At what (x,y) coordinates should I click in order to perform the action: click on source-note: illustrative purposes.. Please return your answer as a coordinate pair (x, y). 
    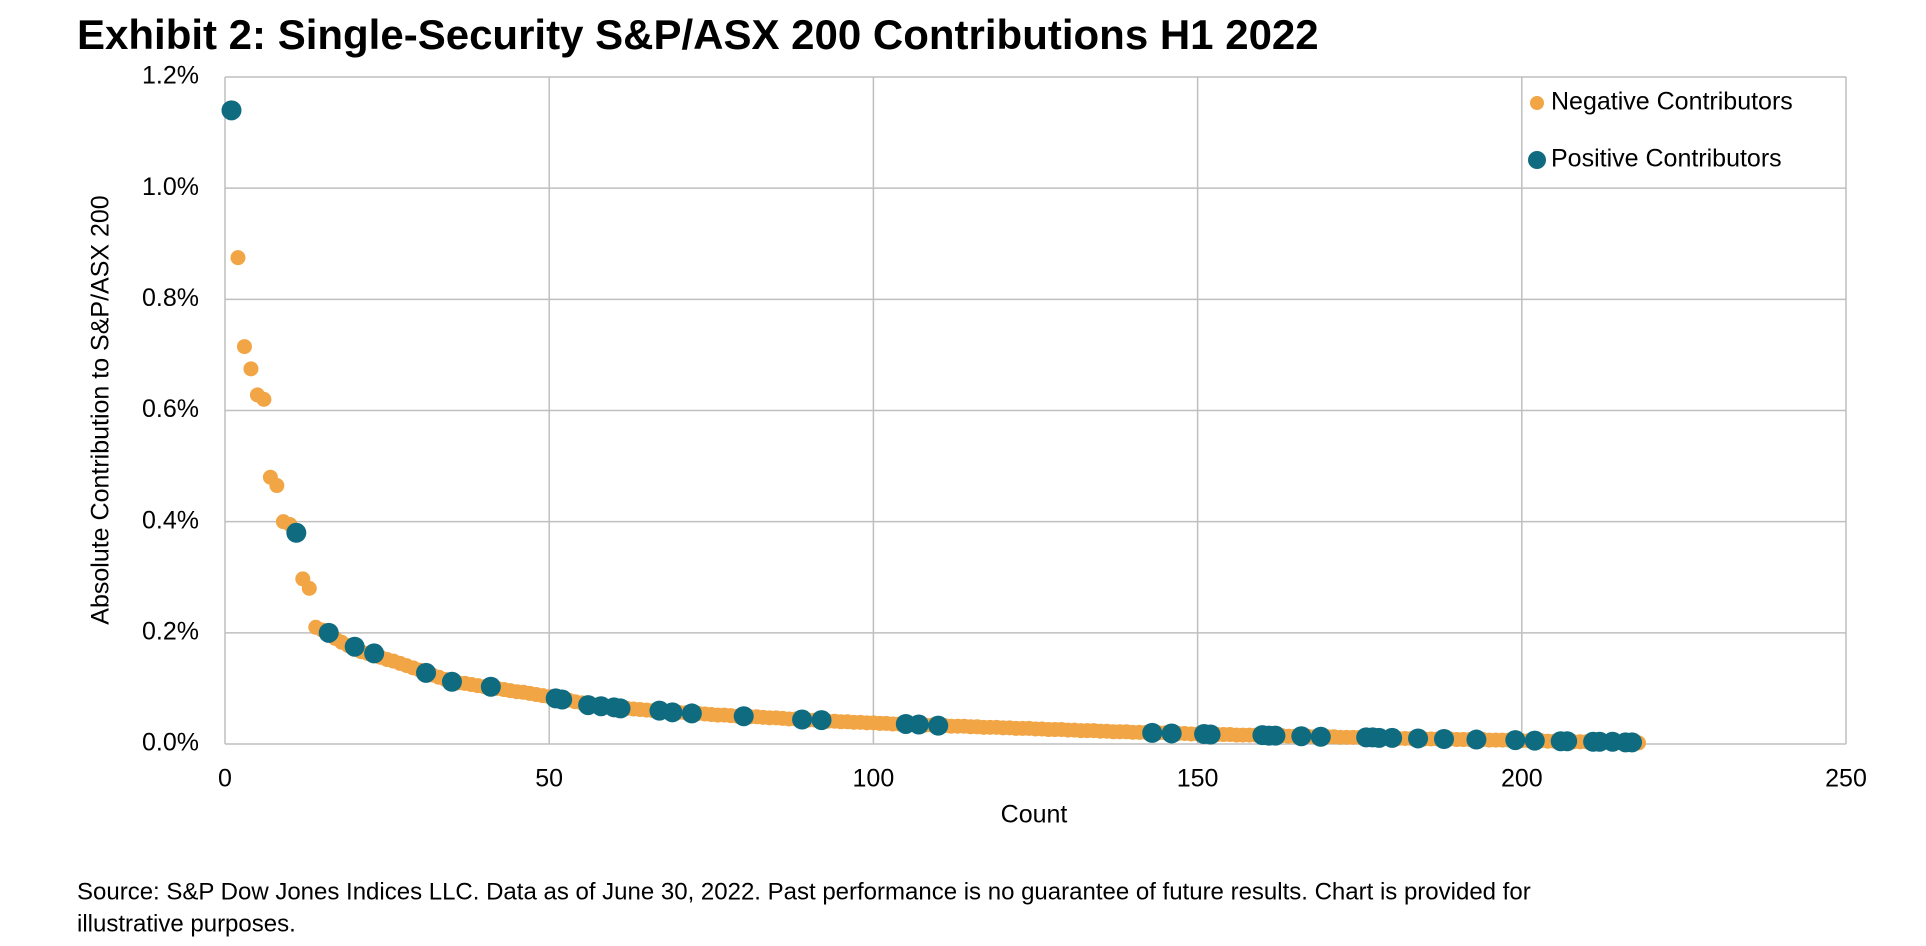
    Looking at the image, I should click on (186, 923).